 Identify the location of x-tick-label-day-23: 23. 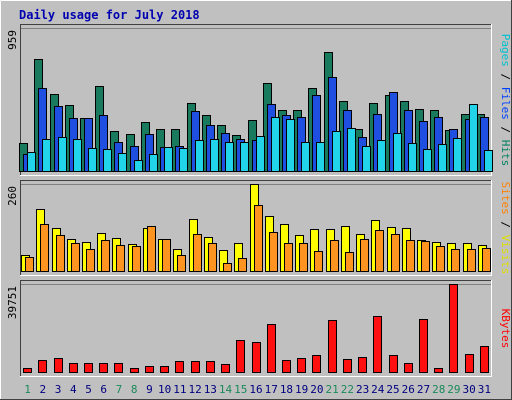
(362, 389).